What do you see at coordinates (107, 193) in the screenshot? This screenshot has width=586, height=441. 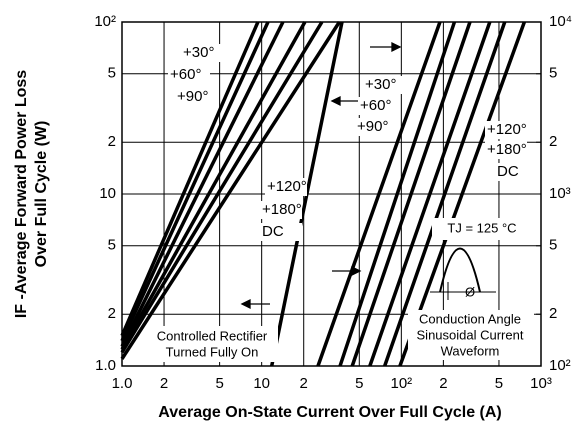 I see `y-tick-label: 10` at bounding box center [107, 193].